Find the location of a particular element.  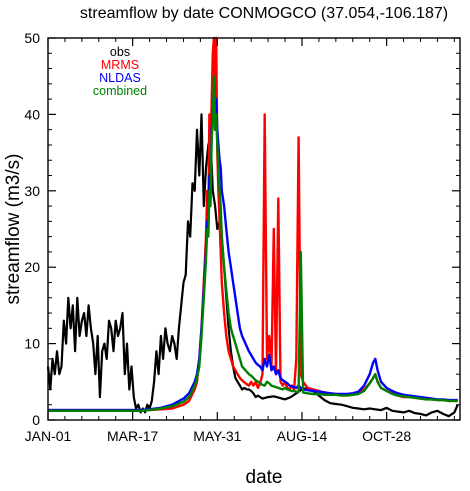

legend-item-combined: combined is located at coordinates (120, 91).